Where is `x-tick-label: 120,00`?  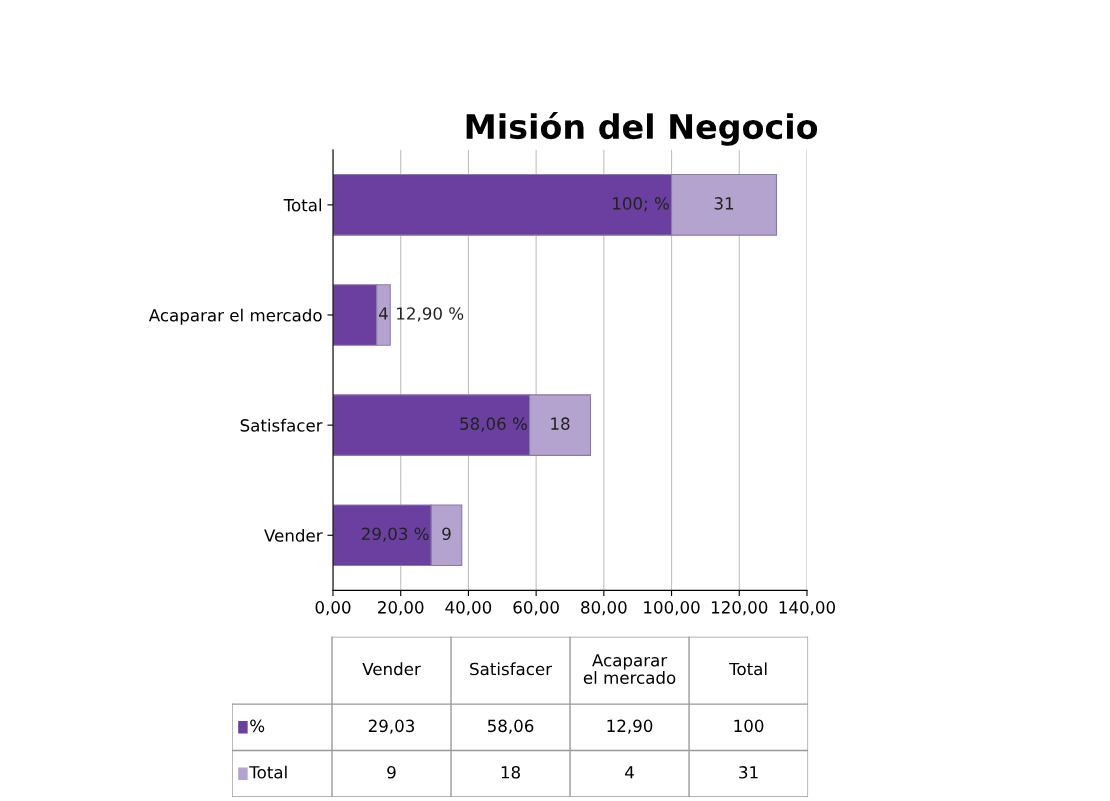 x-tick-label: 120,00 is located at coordinates (739, 608).